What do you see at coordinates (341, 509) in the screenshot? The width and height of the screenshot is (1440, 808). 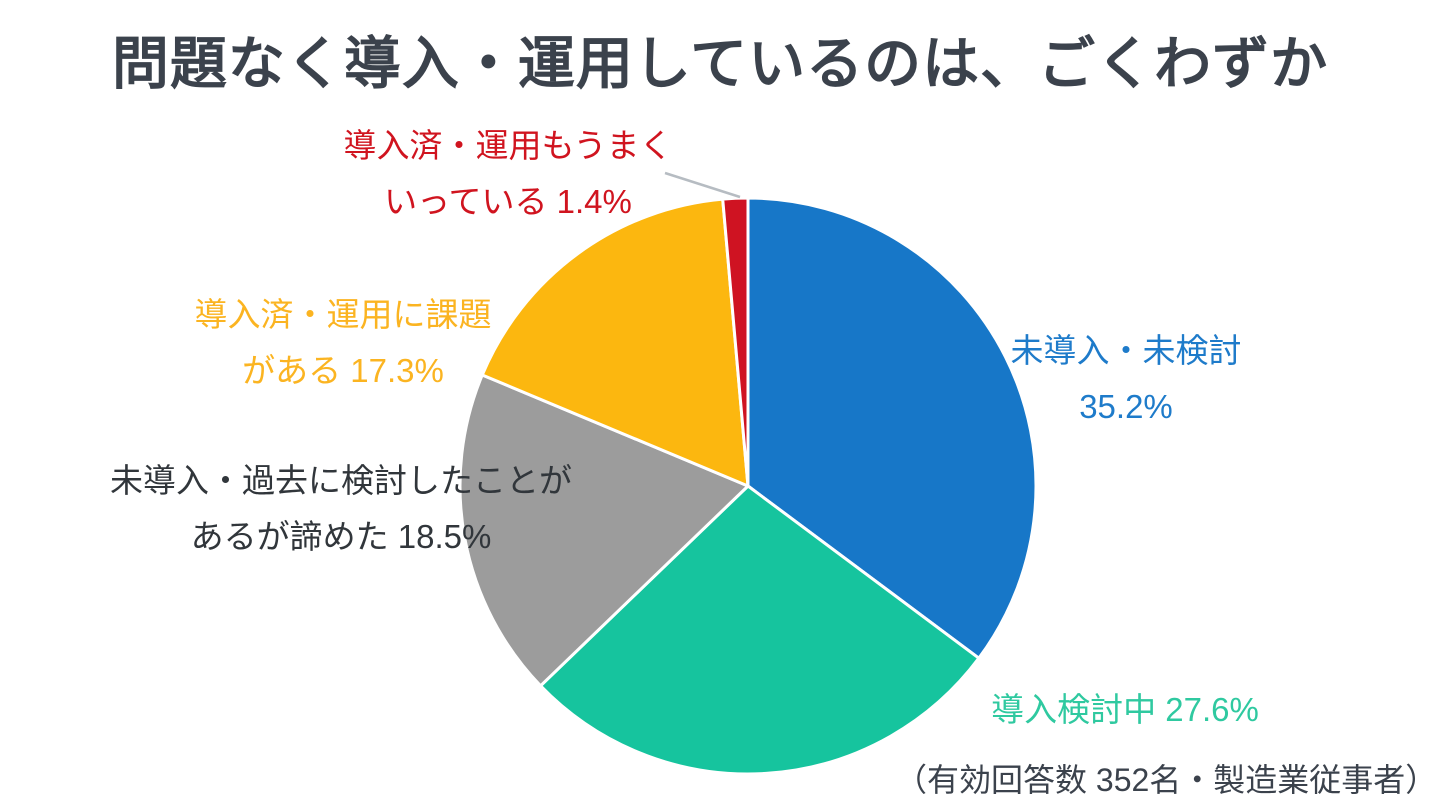 I see `pie-label-gave-up: 未導入・過去に検討したことが あるが諦めた 18.5%` at bounding box center [341, 509].